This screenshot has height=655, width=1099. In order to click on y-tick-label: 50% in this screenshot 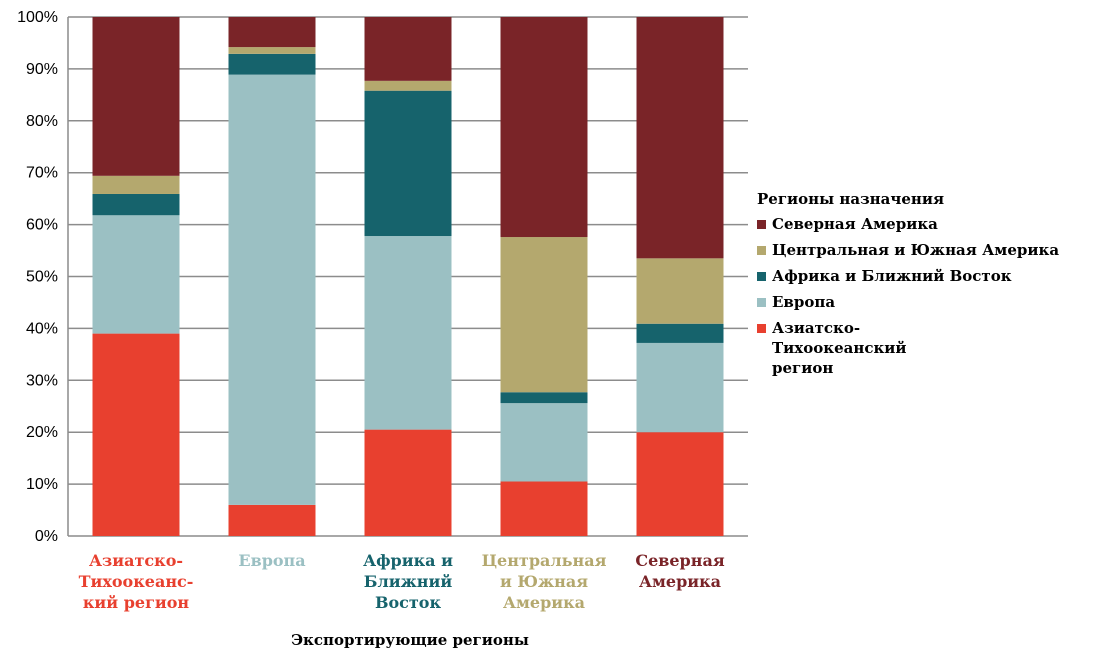, I will do `click(42, 277)`.